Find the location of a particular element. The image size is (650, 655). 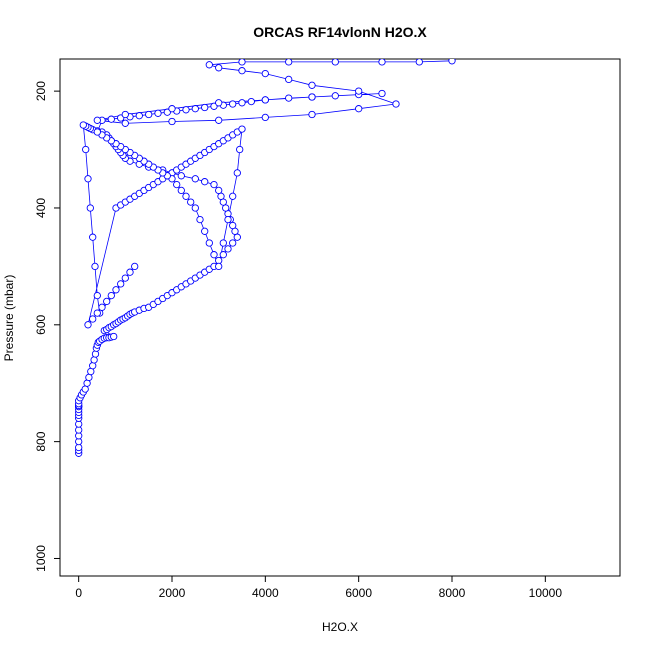

x-tick-label: 4000 is located at coordinates (265, 593).